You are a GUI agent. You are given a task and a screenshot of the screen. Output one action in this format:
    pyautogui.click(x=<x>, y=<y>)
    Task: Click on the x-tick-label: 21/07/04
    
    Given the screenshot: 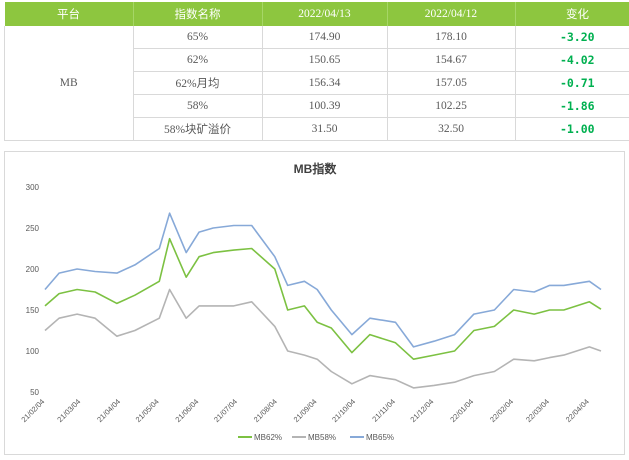 What is the action you would take?
    pyautogui.click(x=225, y=410)
    